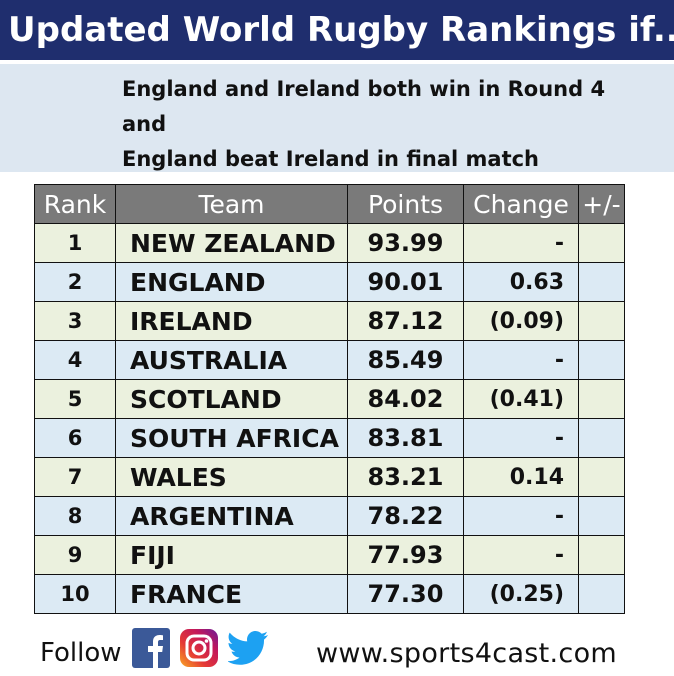 This screenshot has width=674, height=676. Describe the element at coordinates (231, 438) in the screenshot. I see `team-cell: SOUTH AFRICA` at that location.